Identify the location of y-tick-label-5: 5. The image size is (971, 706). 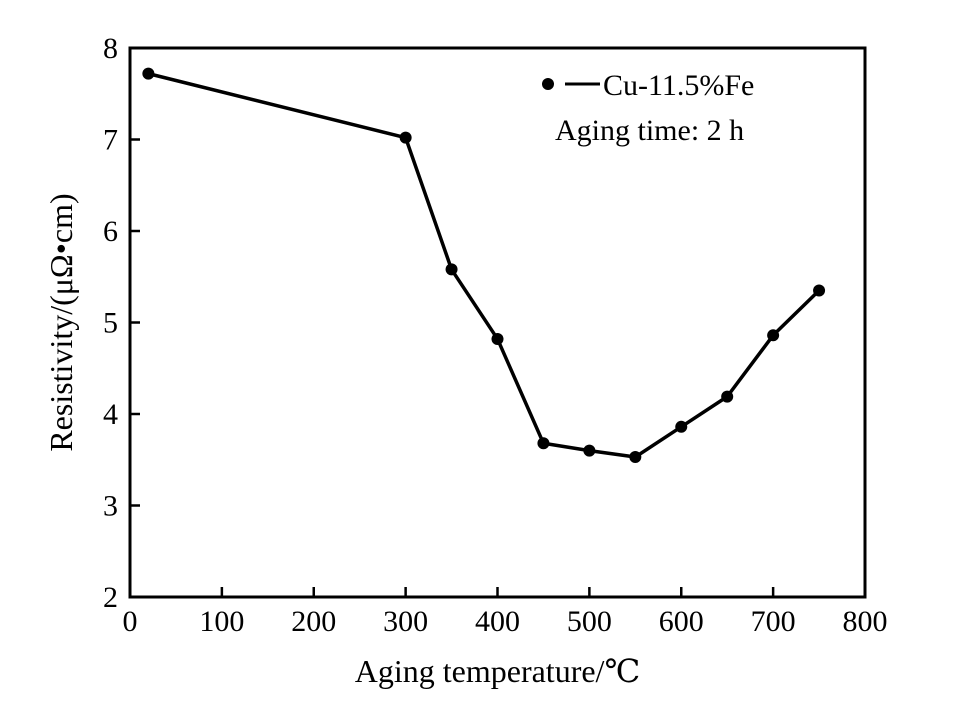
(110, 323).